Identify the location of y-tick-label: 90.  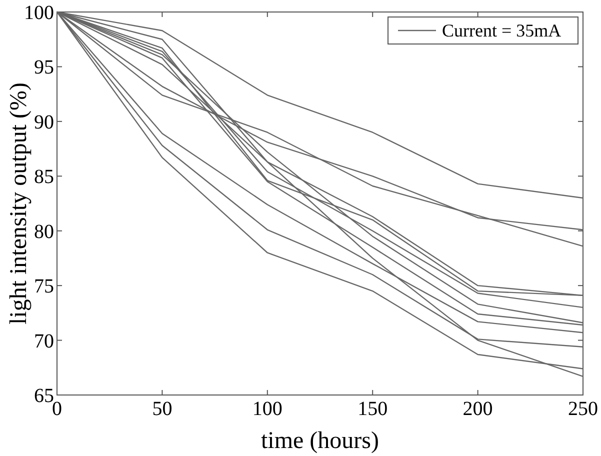
(44, 122).